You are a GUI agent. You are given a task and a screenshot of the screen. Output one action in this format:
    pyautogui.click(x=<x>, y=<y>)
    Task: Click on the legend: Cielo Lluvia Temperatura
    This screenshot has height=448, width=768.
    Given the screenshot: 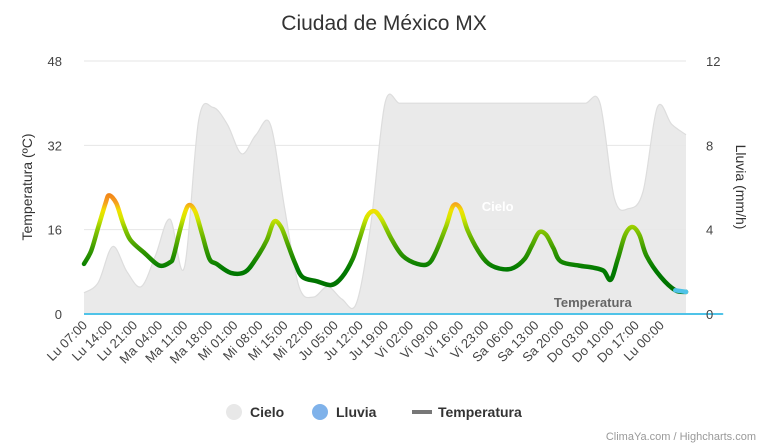 What is the action you would take?
    pyautogui.click(x=374, y=412)
    